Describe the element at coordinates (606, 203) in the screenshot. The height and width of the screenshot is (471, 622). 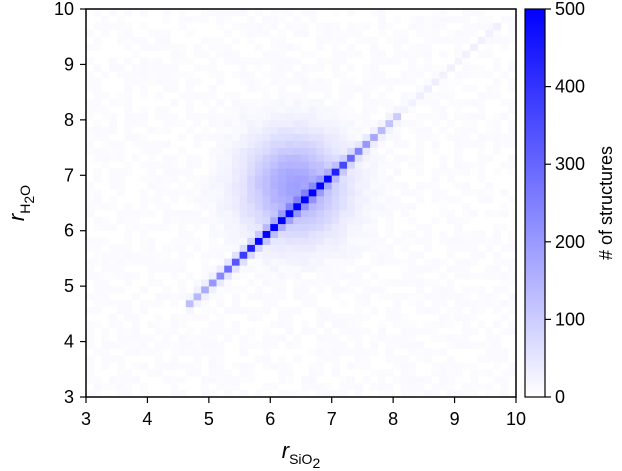
I see `colorbar-title: # of structures` at that location.